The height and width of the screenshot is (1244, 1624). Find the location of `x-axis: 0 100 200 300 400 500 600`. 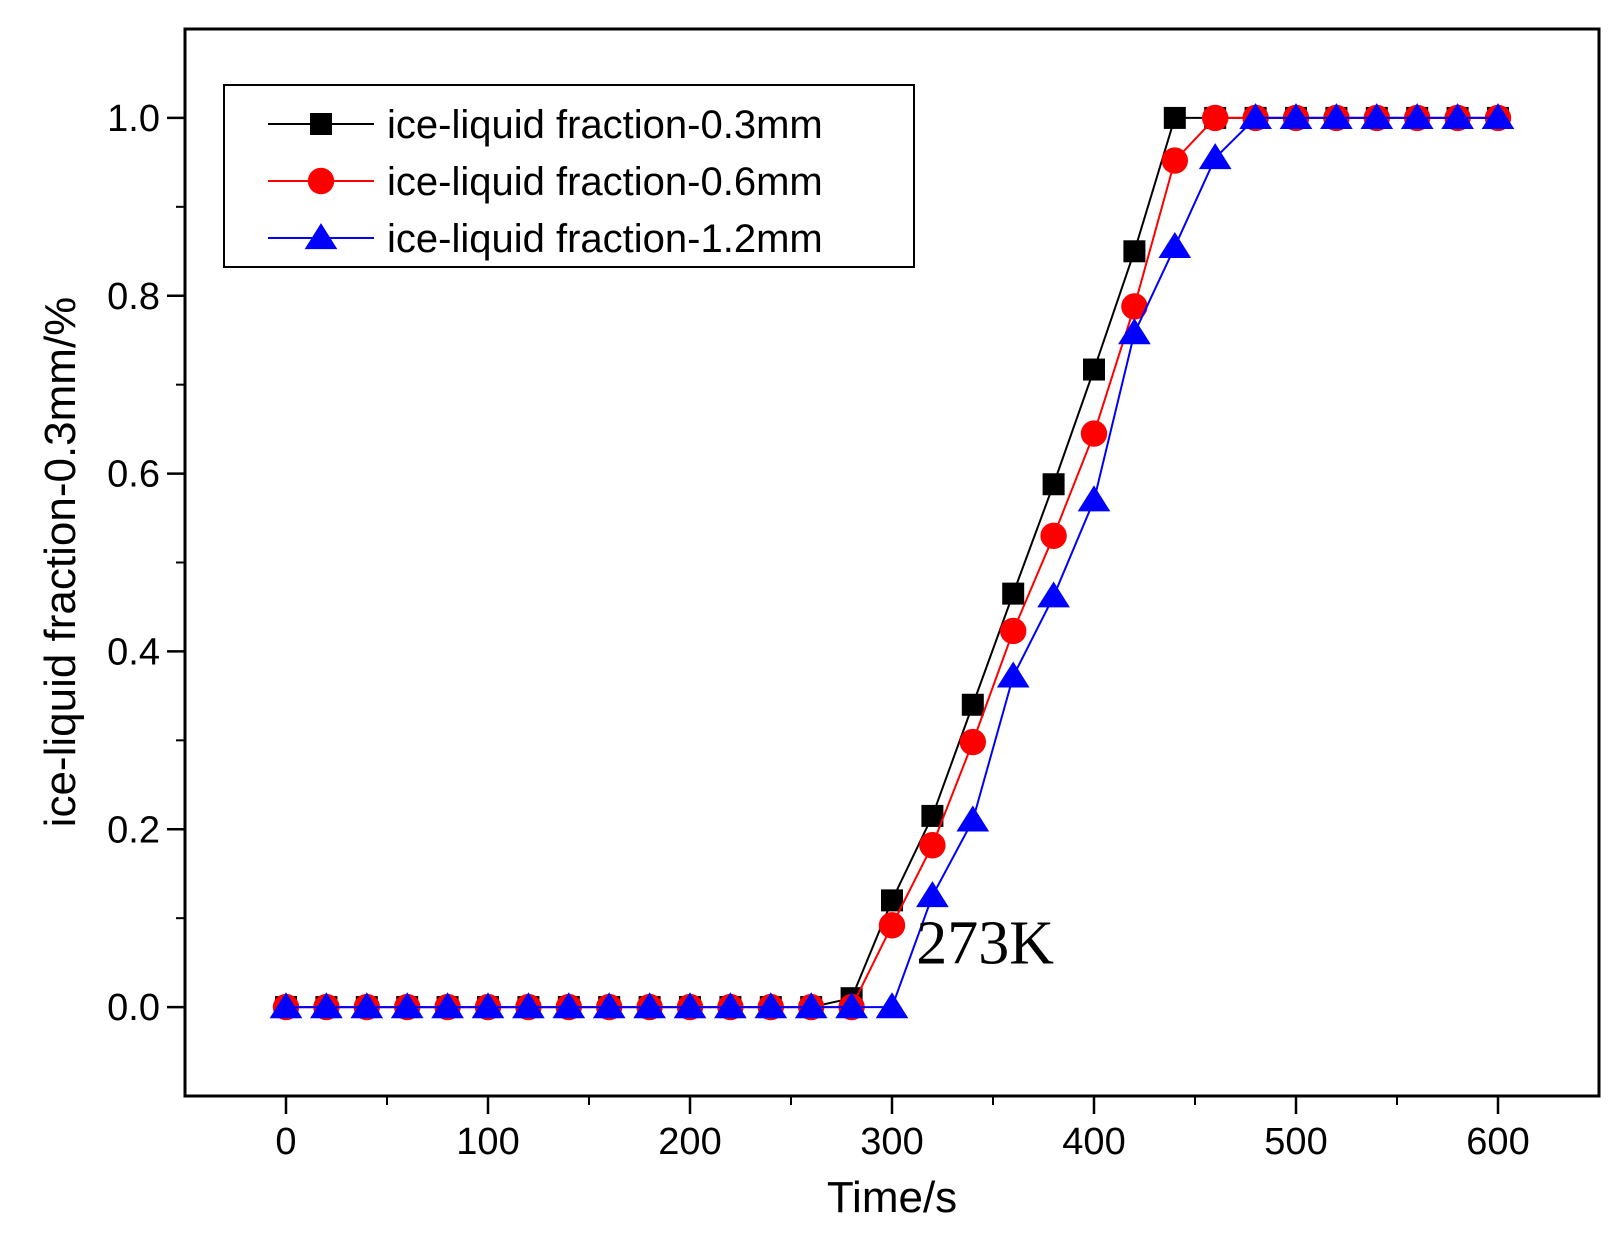

x-axis: 0 100 200 300 400 500 600 is located at coordinates (902, 1129).